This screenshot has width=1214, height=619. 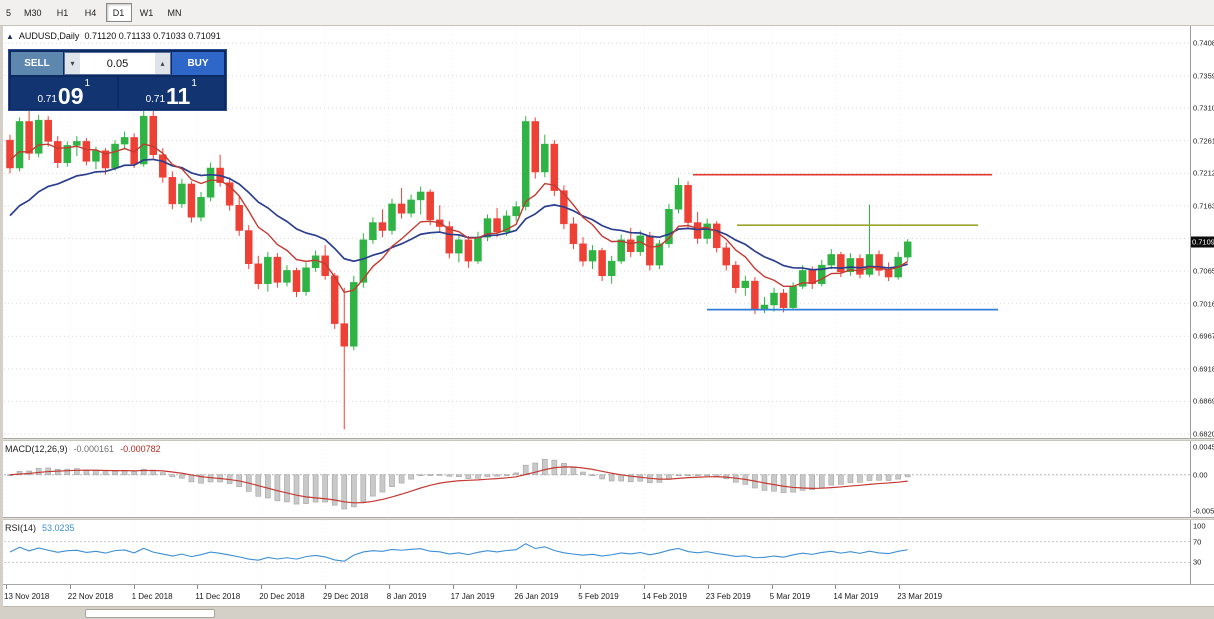 What do you see at coordinates (37, 63) in the screenshot?
I see `sell-button: SELL` at bounding box center [37, 63].